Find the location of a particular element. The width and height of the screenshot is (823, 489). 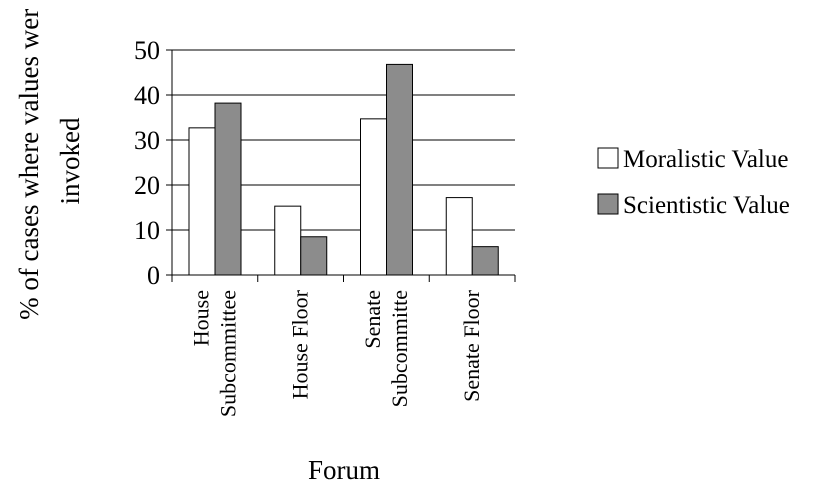

legend-label: Scientistic Value is located at coordinates (706, 205).